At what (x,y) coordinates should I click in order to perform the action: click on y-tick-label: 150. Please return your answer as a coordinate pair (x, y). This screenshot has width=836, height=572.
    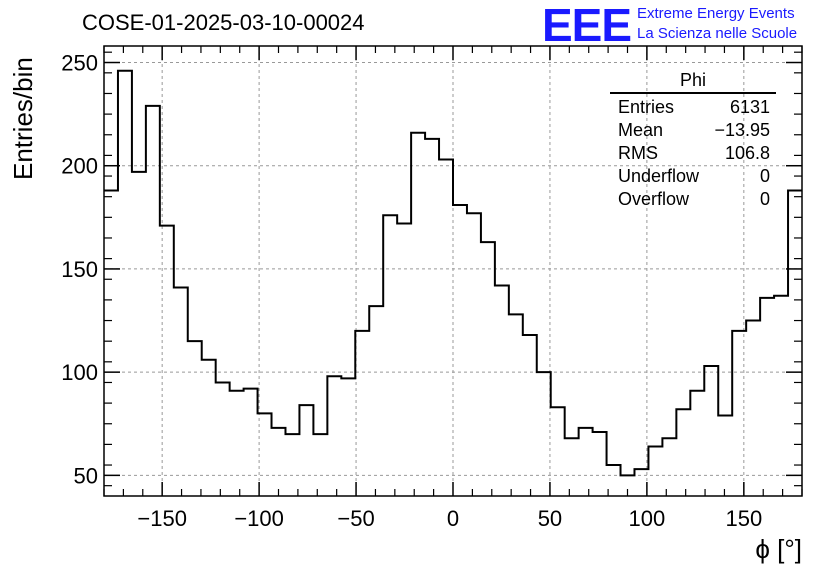
    Looking at the image, I should click on (79, 269).